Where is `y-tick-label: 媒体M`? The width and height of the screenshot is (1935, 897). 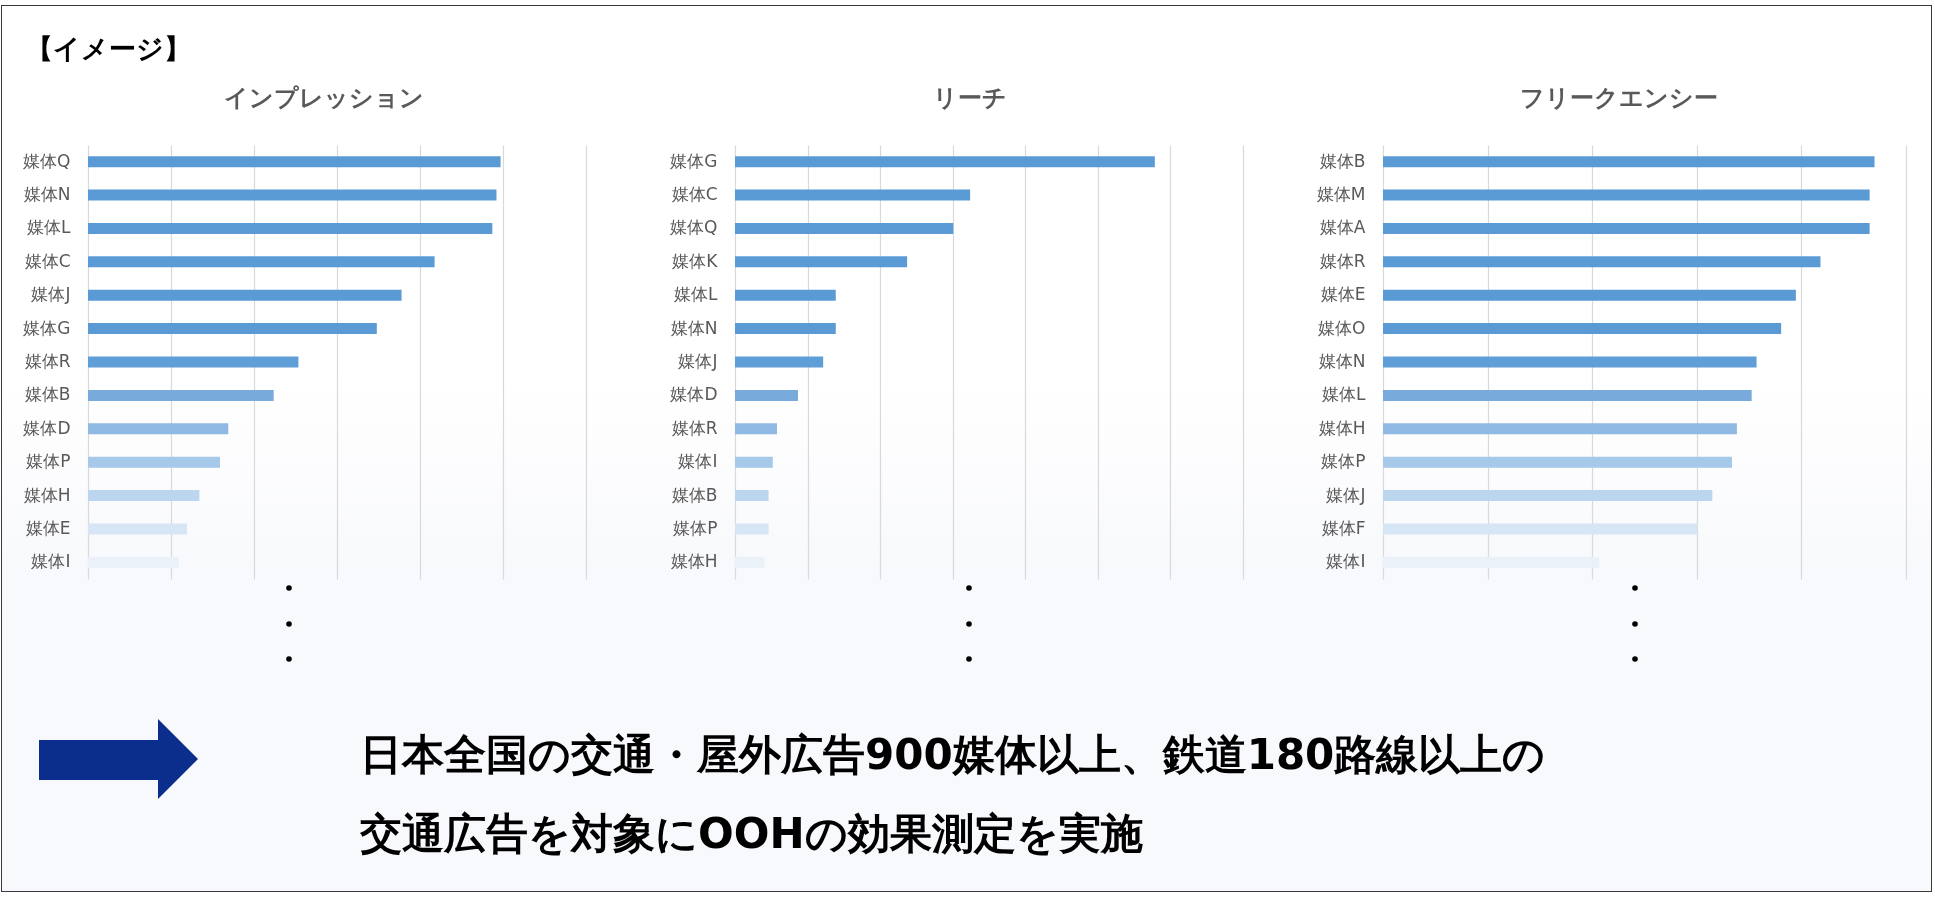
y-tick-label: 媒体M is located at coordinates (1341, 194).